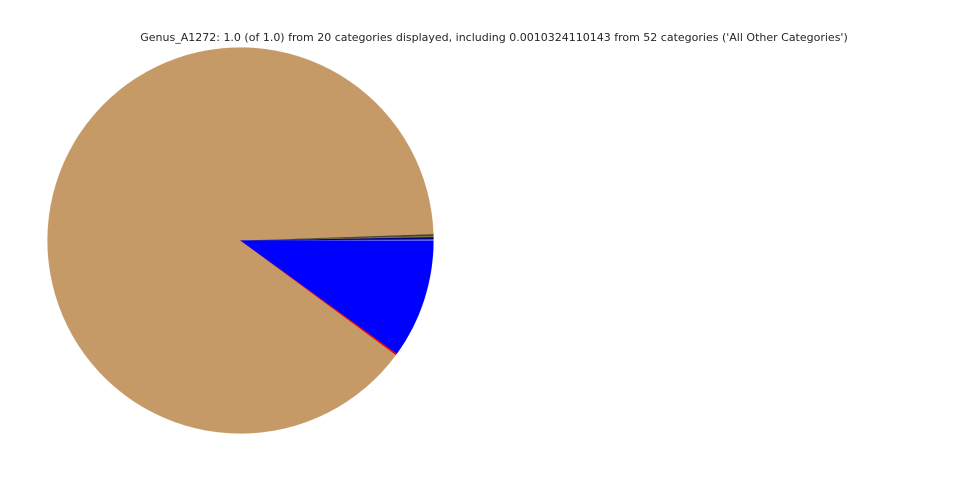 The width and height of the screenshot is (960, 480). I want to click on pie-slice-blue-wedge, so click(337, 297).